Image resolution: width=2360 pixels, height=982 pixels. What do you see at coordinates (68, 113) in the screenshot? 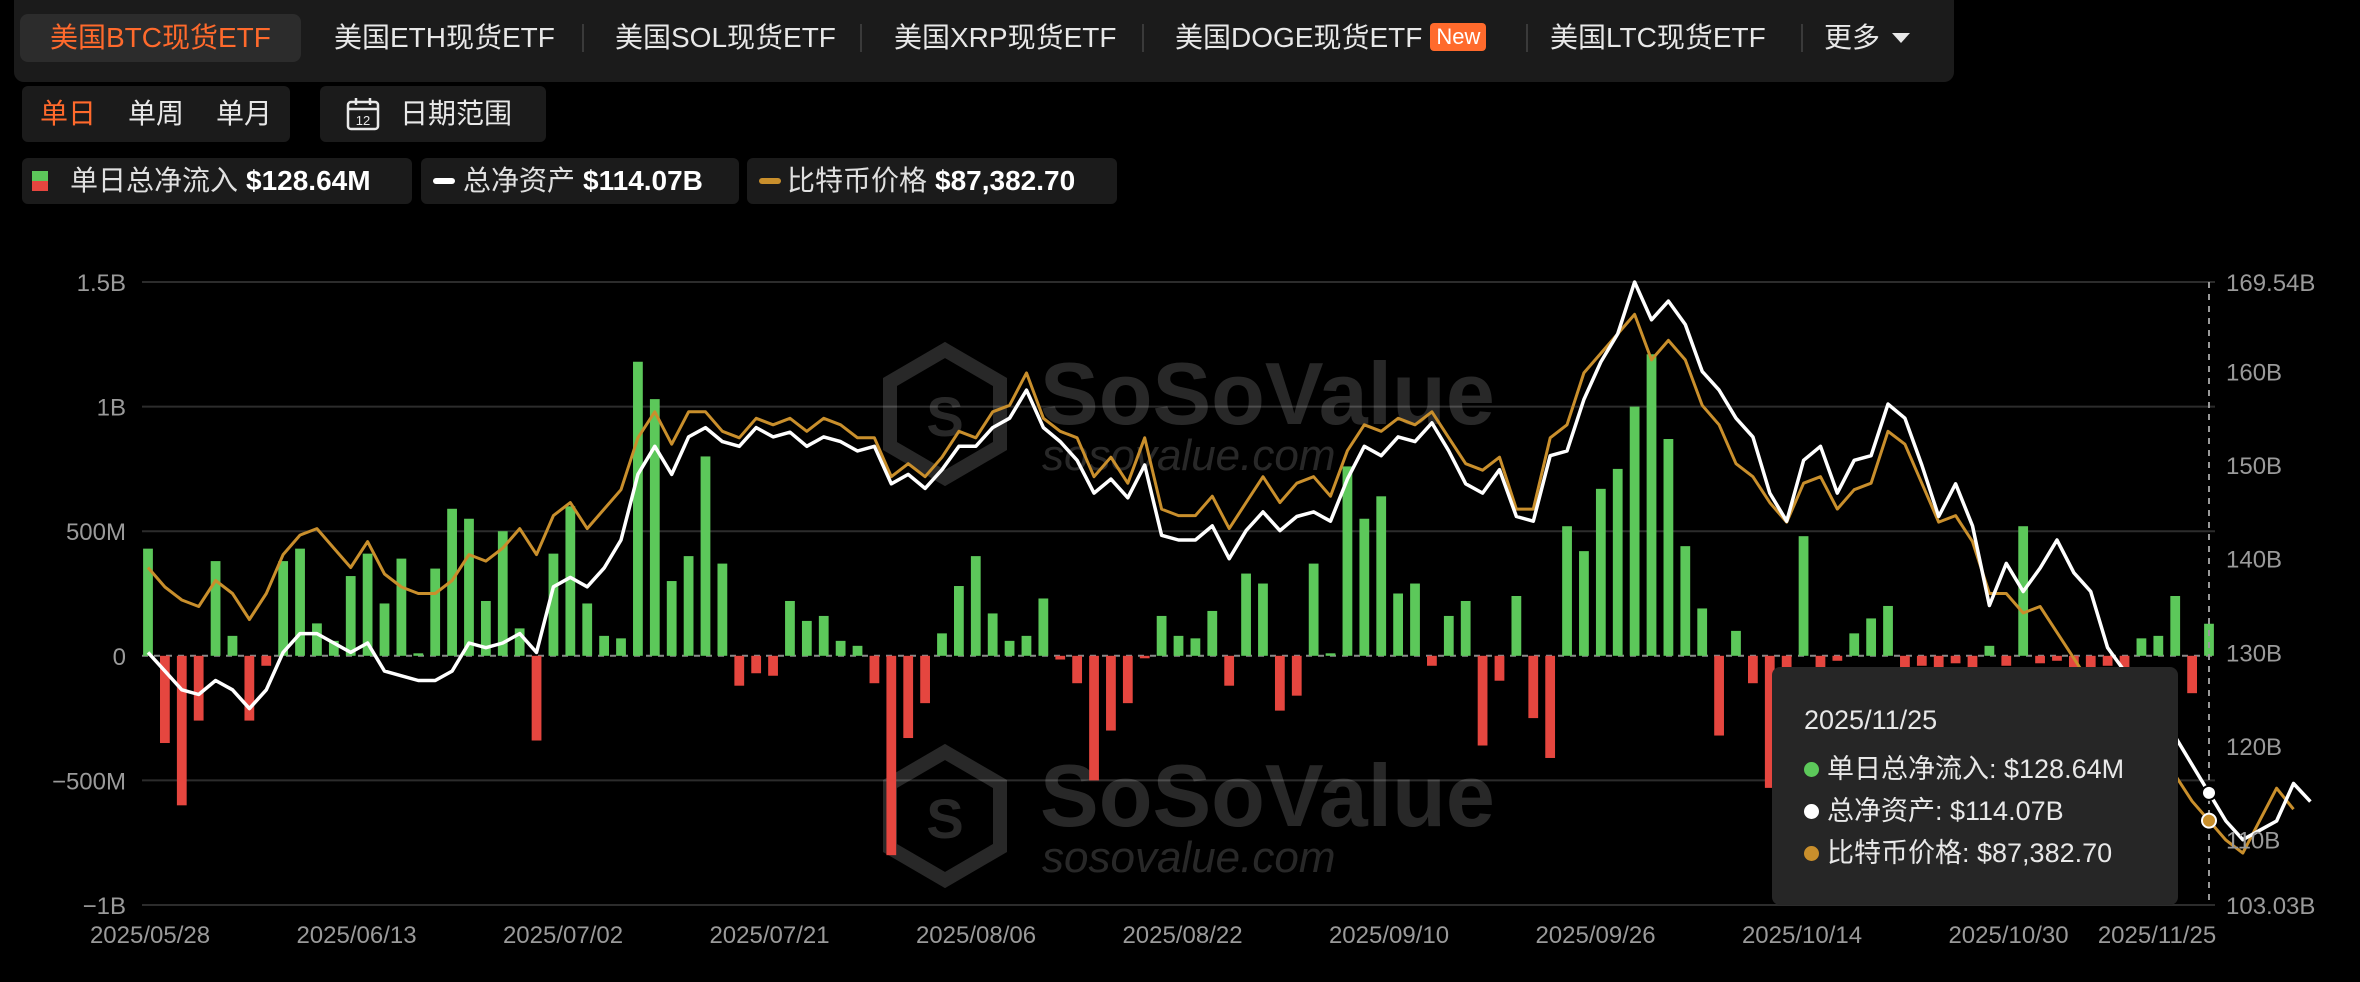
I see `period-daily: 单日` at bounding box center [68, 113].